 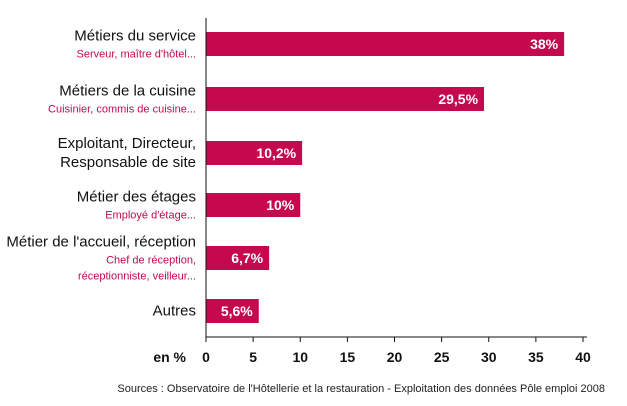 I want to click on category-label: Exploitant, Directeur,, so click(x=127, y=143).